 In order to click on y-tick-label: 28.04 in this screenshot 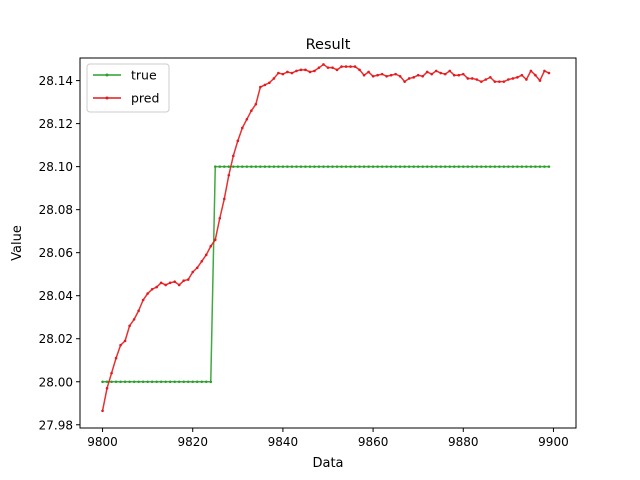, I will do `click(56, 296)`.